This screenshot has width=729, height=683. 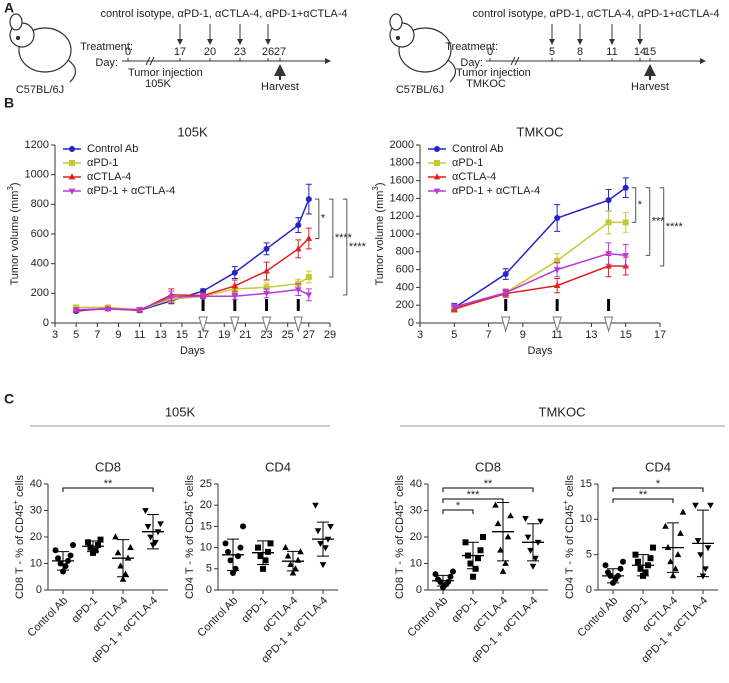 I want to click on panel-label: A, so click(x=9, y=8).